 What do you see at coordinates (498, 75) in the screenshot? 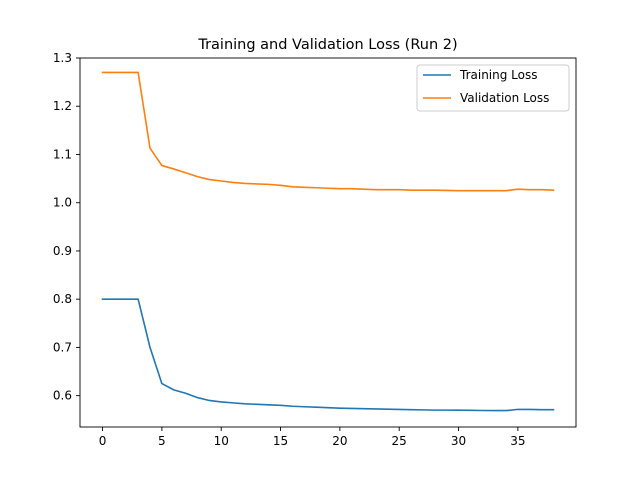
I see `legend-label-1: Training Loss` at bounding box center [498, 75].